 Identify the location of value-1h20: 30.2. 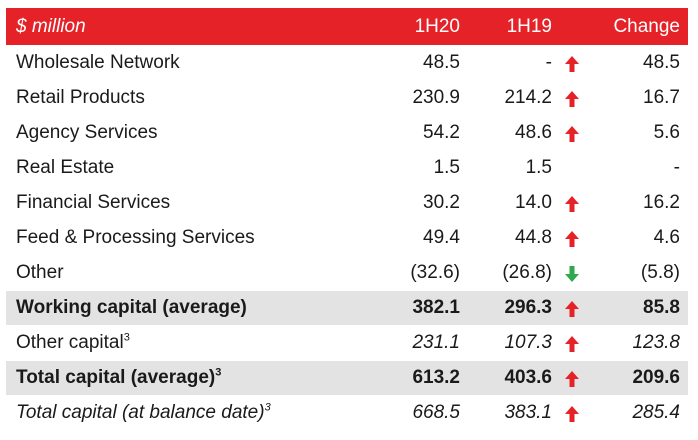
(441, 202).